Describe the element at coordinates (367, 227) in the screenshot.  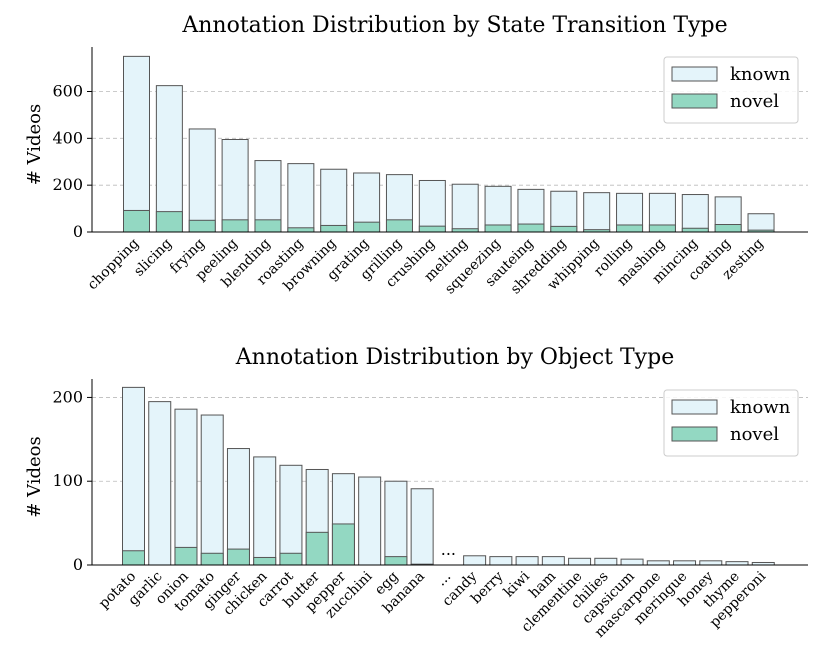
I see `bar-novel-grating` at that location.